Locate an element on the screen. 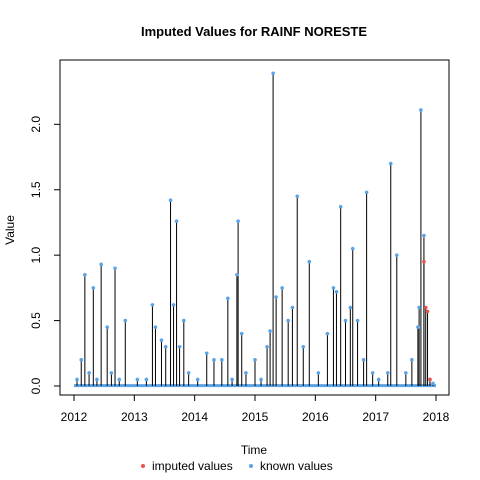 This screenshot has height=480, width=480. x-axis-label: Time is located at coordinates (254, 450).